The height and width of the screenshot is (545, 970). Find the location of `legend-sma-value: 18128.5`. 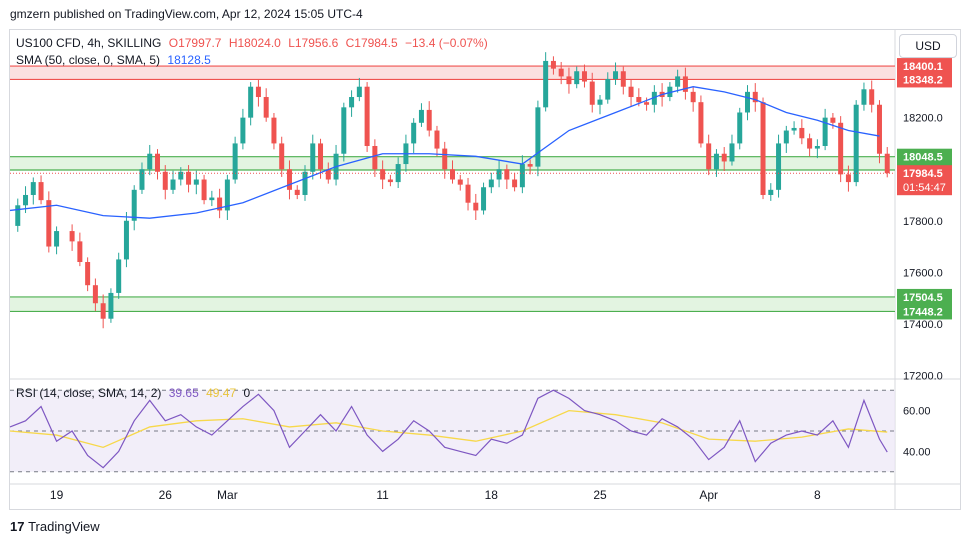

legend-sma-value: 18128.5 is located at coordinates (189, 60).